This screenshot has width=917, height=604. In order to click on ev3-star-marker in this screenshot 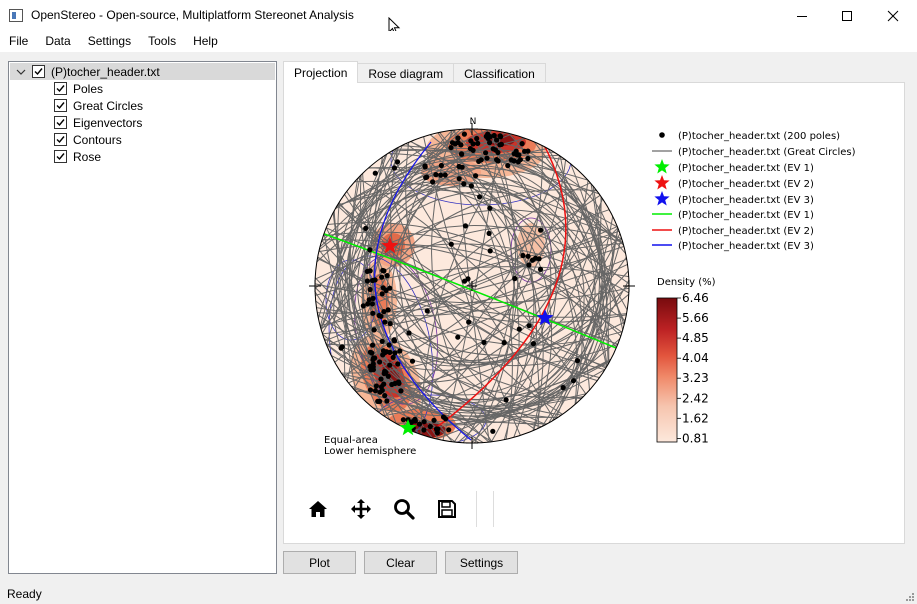, I will do `click(545, 317)`.